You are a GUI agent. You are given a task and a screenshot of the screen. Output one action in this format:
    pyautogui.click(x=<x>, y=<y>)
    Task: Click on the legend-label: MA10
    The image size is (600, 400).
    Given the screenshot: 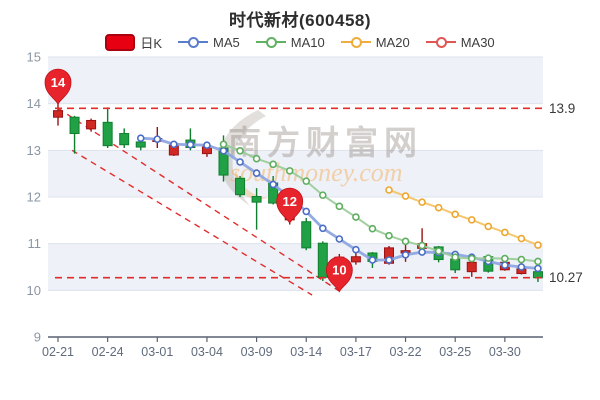 What is the action you would take?
    pyautogui.click(x=307, y=42)
    